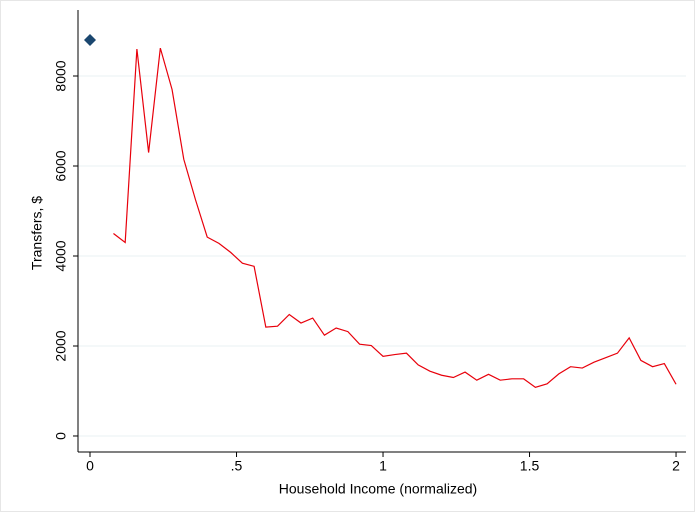  What do you see at coordinates (61, 255) in the screenshot?
I see `y-tick-label: 4000` at bounding box center [61, 255].